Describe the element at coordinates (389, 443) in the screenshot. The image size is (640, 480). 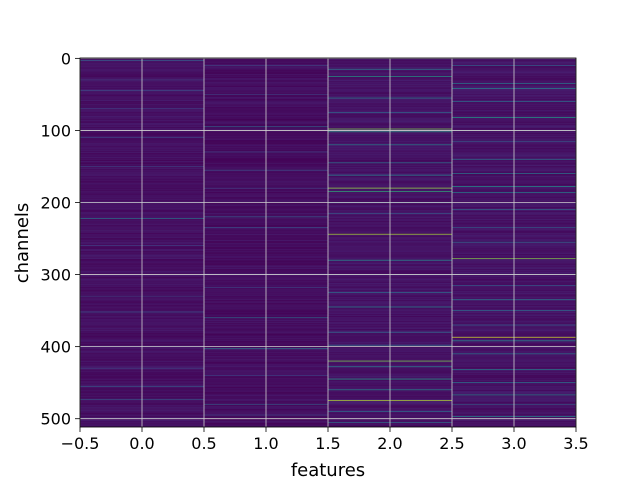
I see `x-tick-label: 2.0` at that location.